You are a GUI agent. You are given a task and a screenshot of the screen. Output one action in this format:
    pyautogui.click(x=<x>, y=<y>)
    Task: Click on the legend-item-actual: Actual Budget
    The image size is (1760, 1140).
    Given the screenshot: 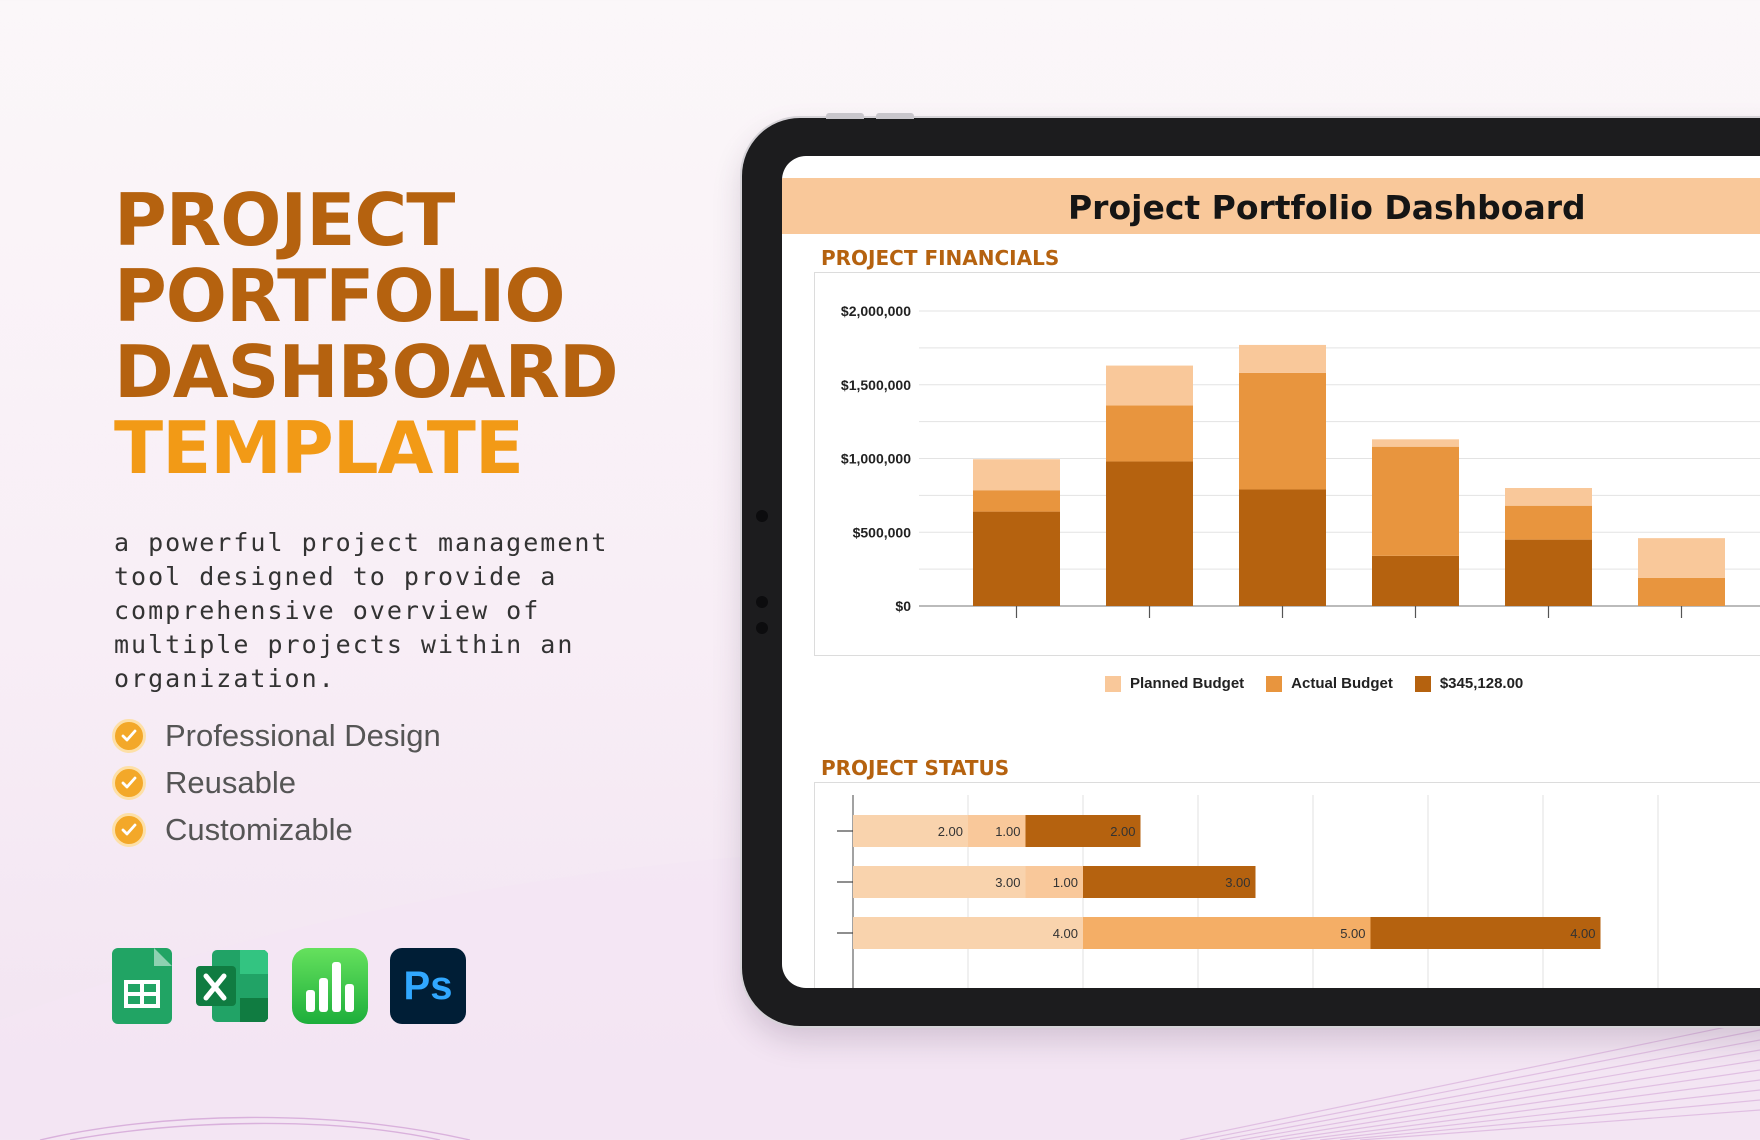 What is the action you would take?
    pyautogui.click(x=1329, y=683)
    